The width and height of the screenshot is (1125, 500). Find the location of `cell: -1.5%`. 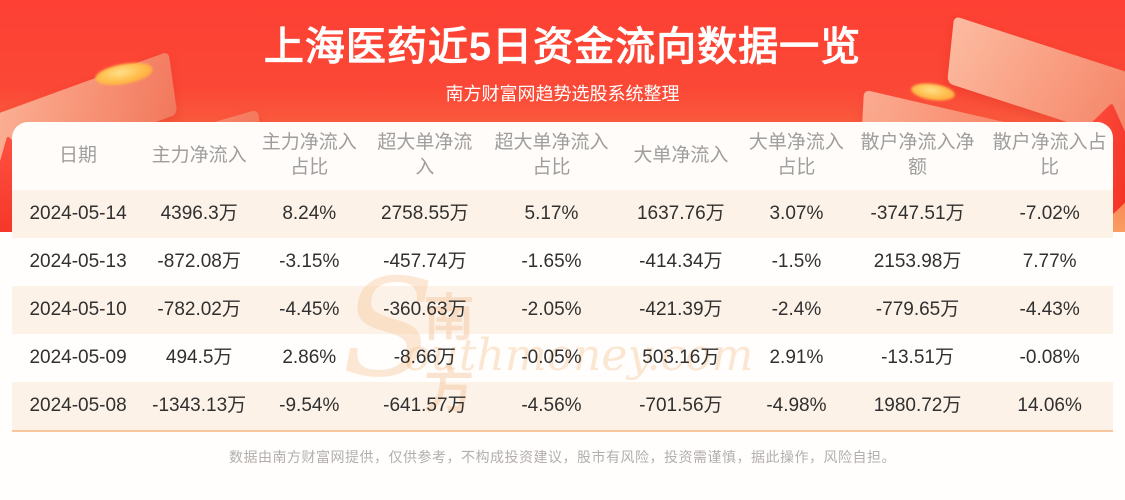

cell: -1.5% is located at coordinates (796, 261).